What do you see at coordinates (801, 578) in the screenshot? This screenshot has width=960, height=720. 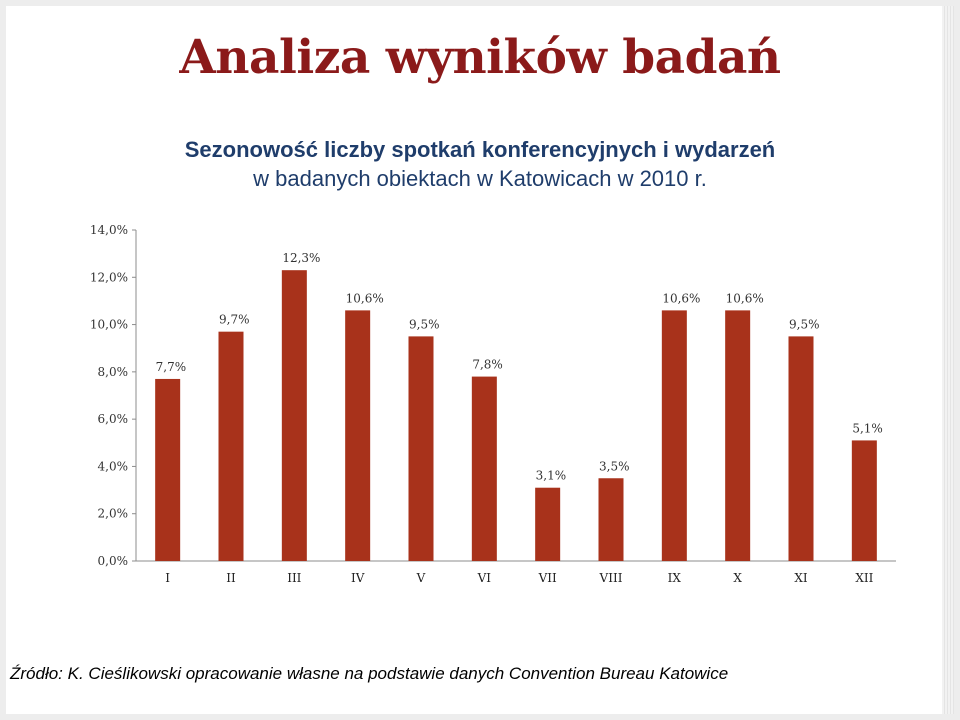 I see `x-tick-label: XI` at bounding box center [801, 578].